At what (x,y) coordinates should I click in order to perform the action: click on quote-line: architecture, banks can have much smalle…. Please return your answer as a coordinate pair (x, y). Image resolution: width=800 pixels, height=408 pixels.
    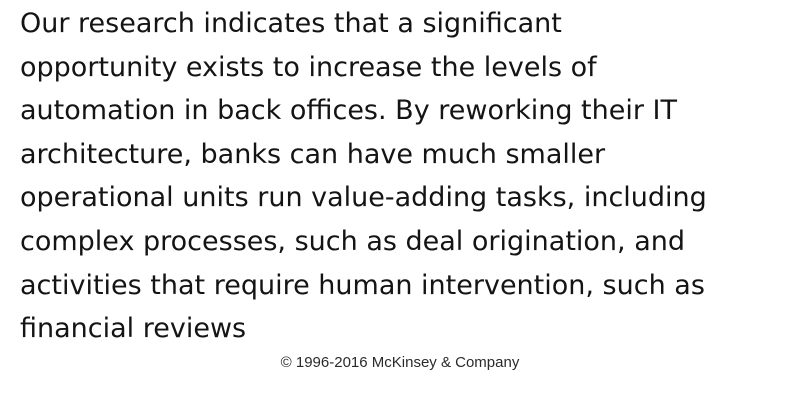
    Looking at the image, I should click on (313, 154).